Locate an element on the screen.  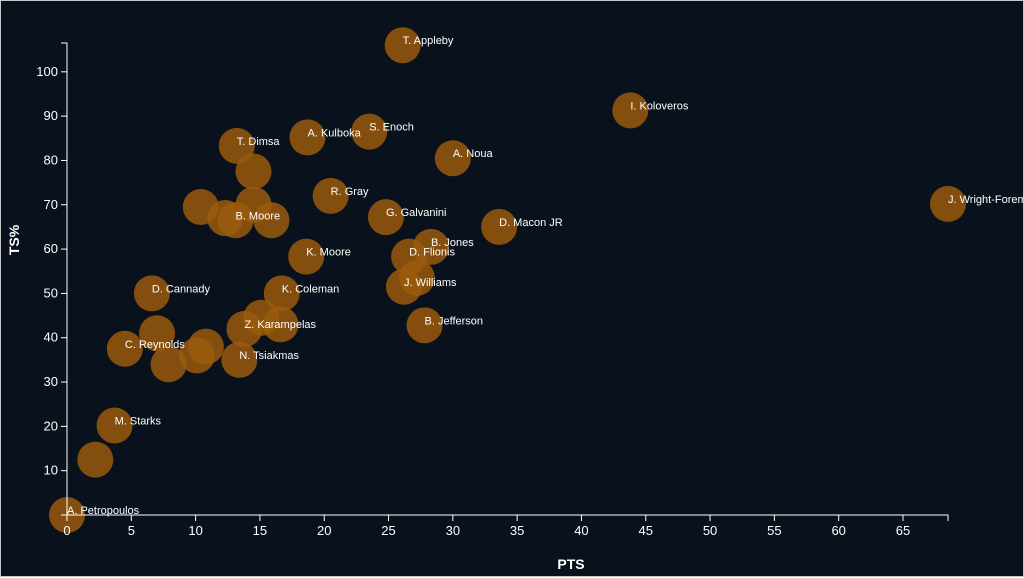
point-label: A. Noua is located at coordinates (473, 154).